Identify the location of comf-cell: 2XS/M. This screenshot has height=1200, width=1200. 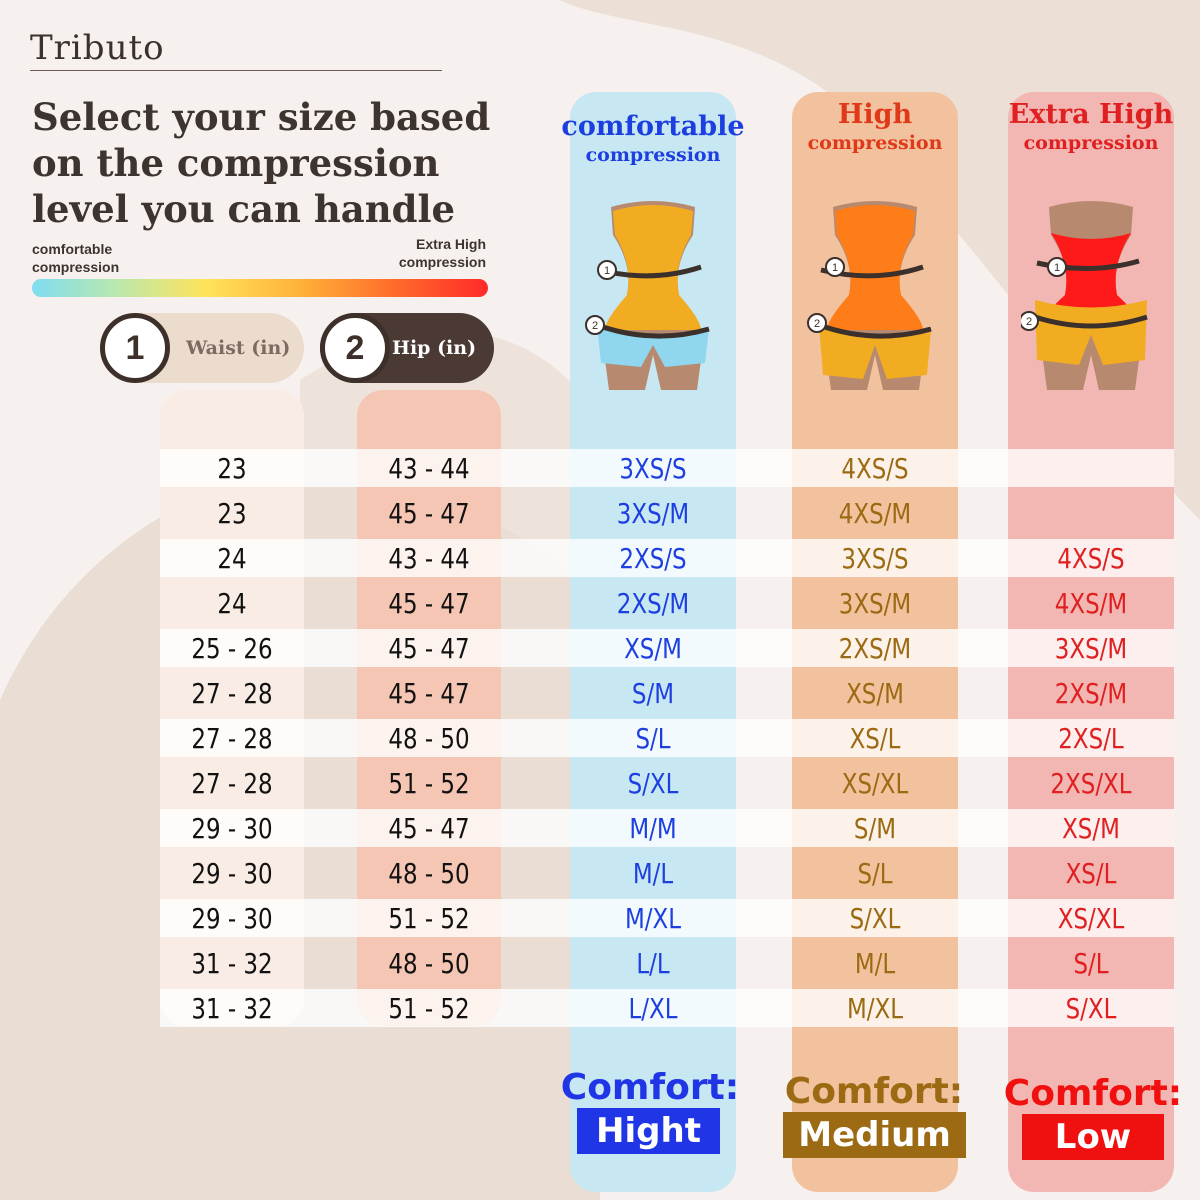
(653, 603).